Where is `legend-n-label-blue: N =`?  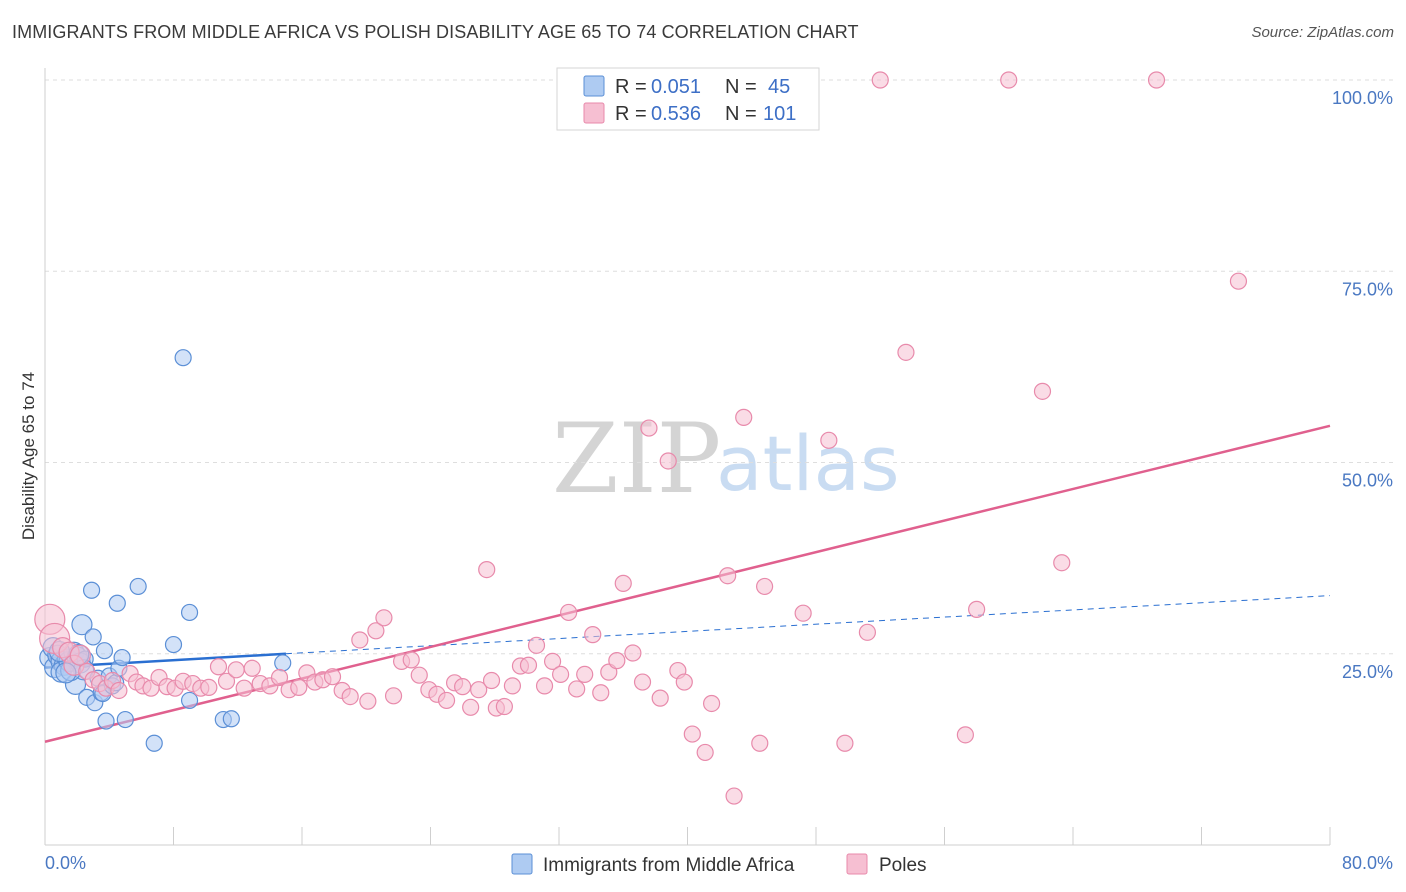
legend-n-label-blue: N = is located at coordinates (741, 87).